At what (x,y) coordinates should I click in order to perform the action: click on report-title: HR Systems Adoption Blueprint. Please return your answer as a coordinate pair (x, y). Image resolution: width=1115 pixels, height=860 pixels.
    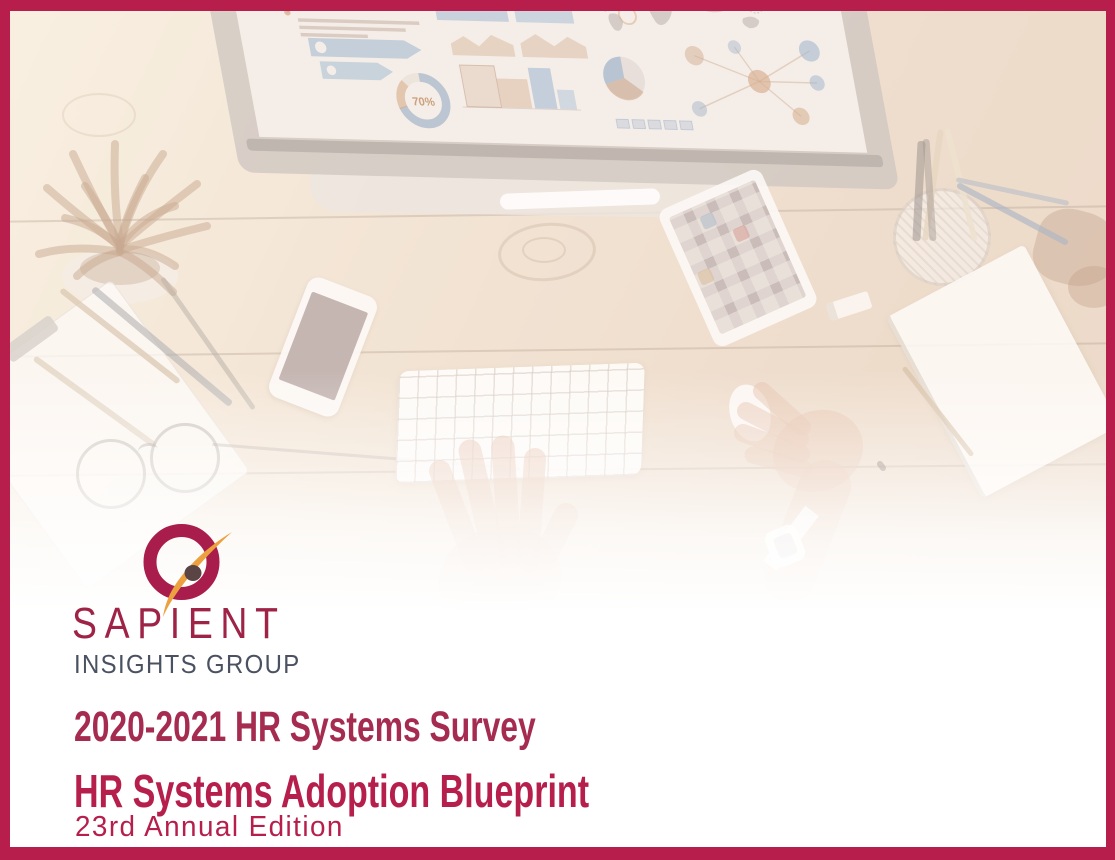
    Looking at the image, I should click on (332, 791).